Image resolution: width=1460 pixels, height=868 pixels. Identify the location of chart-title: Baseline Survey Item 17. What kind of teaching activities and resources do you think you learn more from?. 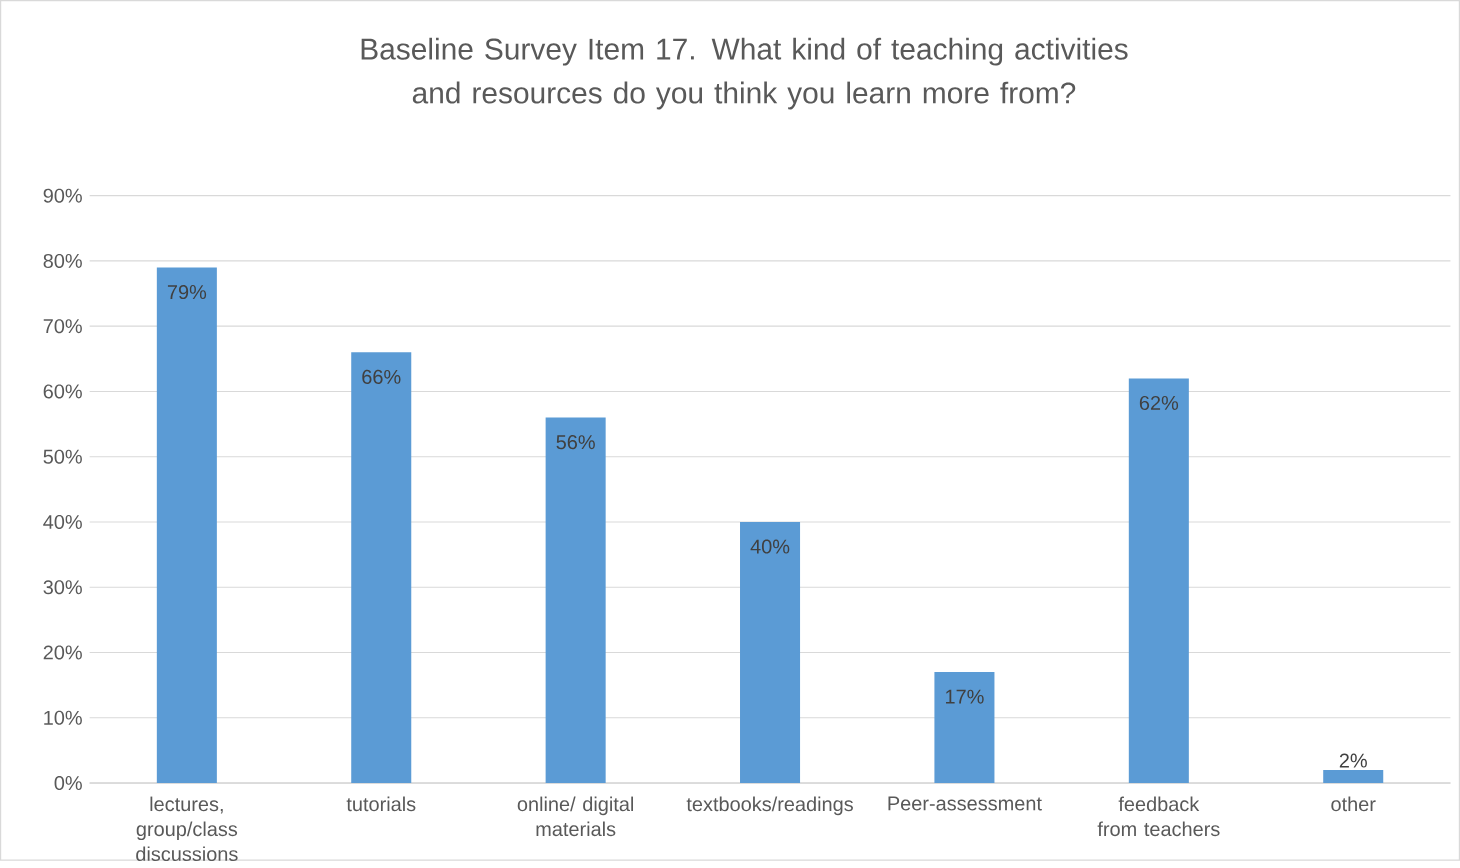
(744, 73).